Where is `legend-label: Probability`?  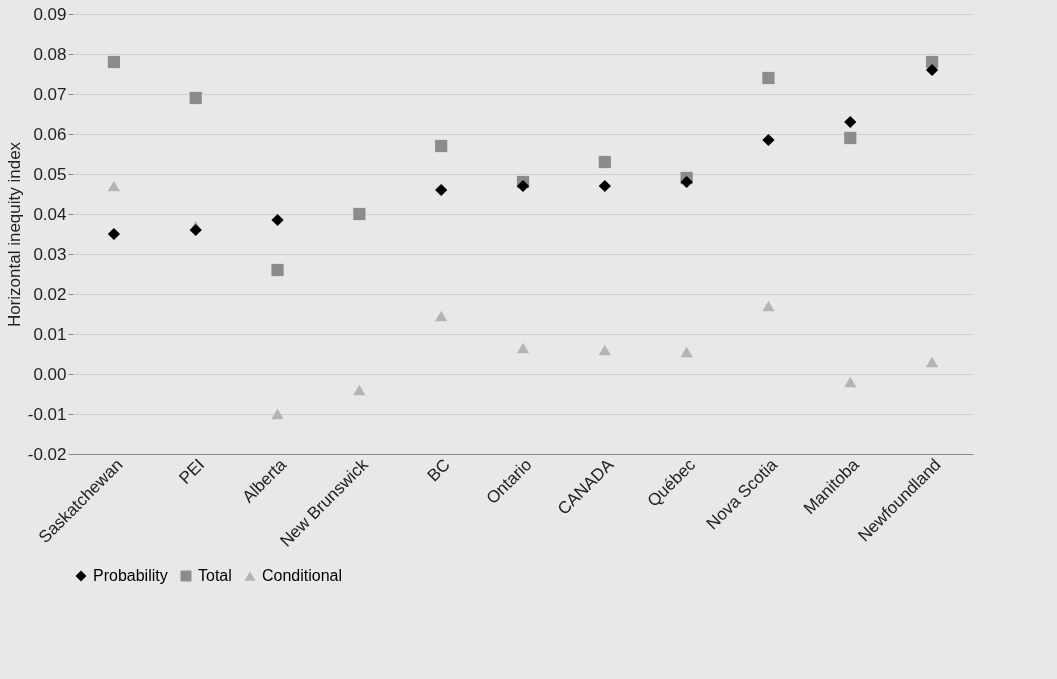
legend-label: Probability is located at coordinates (130, 575).